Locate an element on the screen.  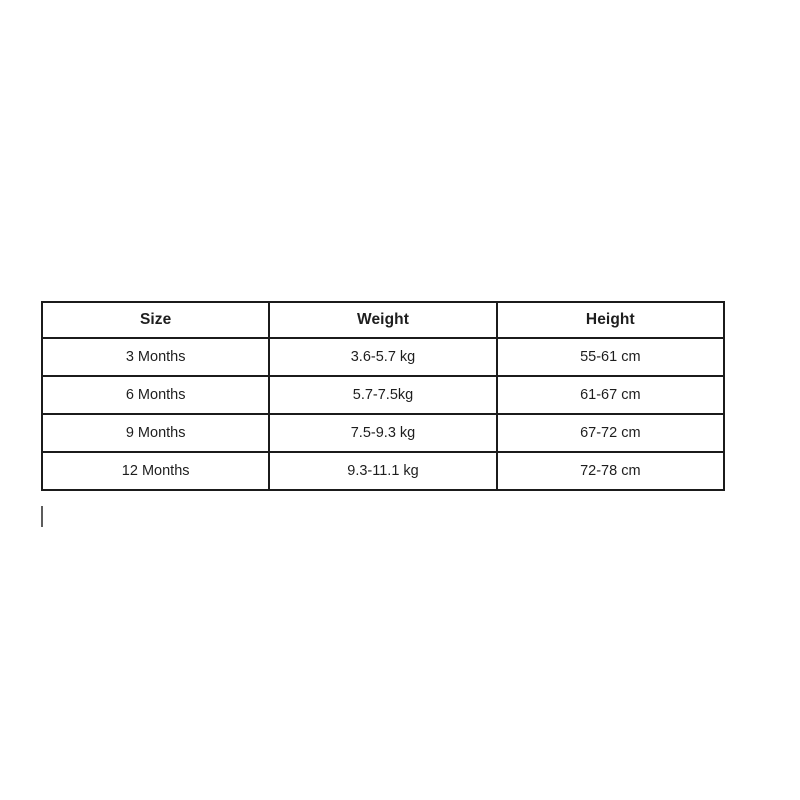
table-row: 3 Months 3.6-5.7 kg 55-61 cm is located at coordinates (383, 357).